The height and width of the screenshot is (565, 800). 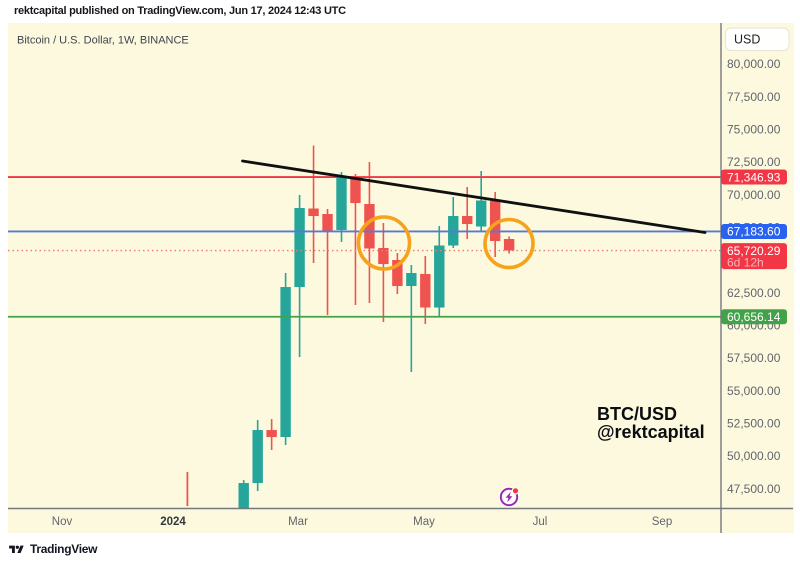 I want to click on price-label-last-price, so click(x=754, y=256).